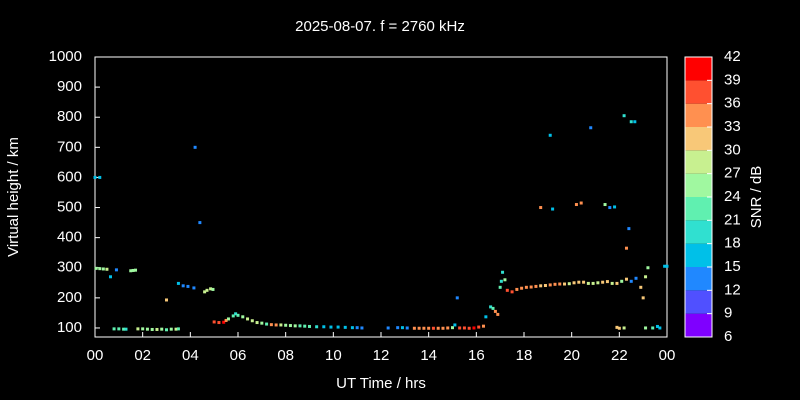  I want to click on x-tick-label: 22, so click(619, 355).